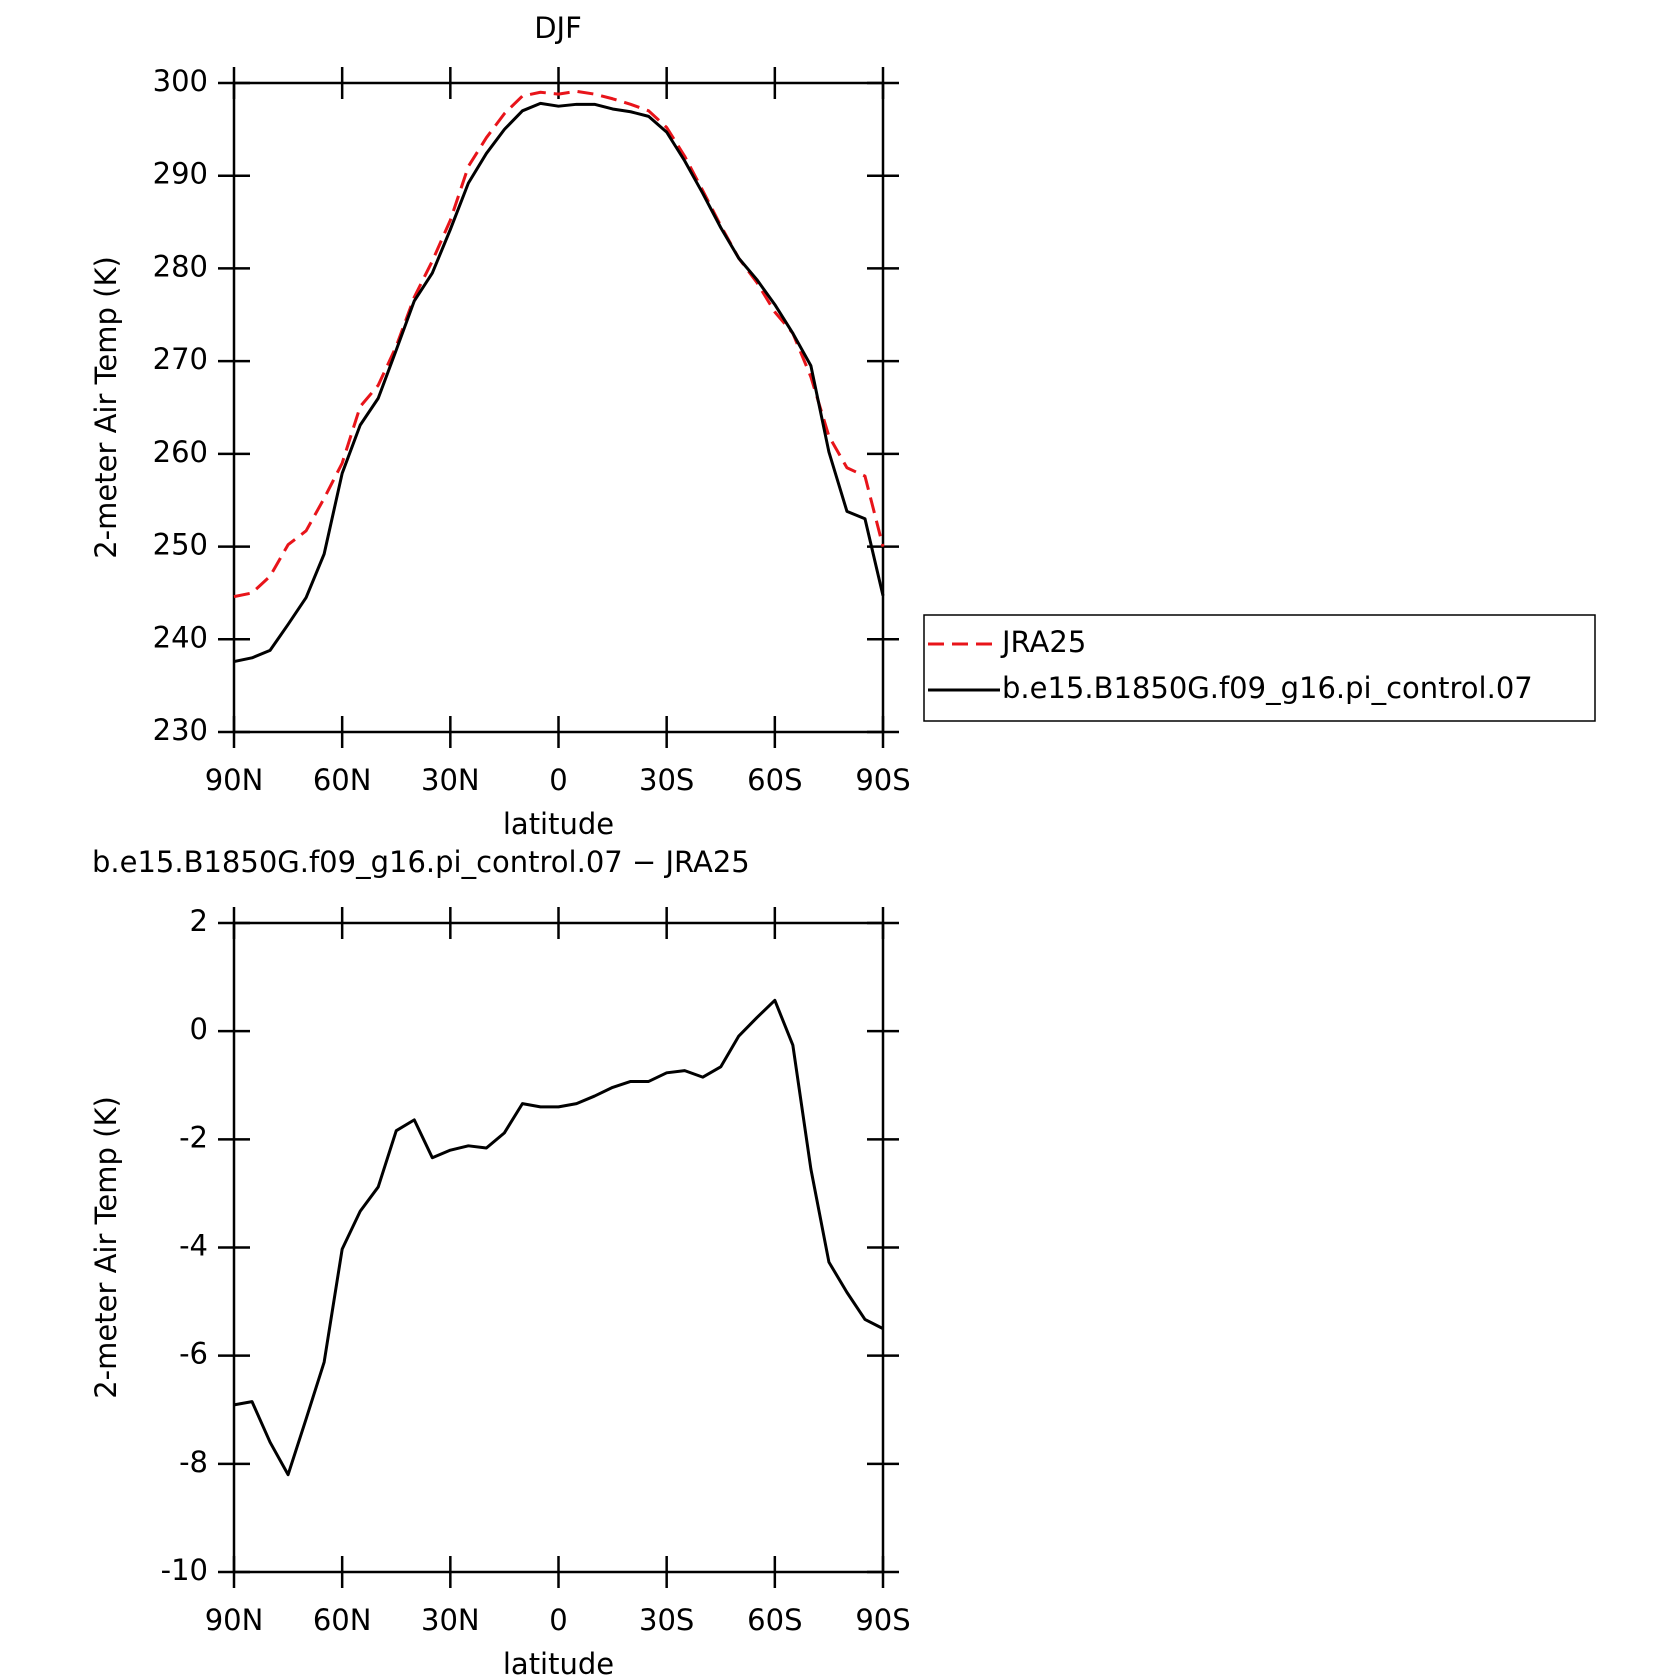 The width and height of the screenshot is (1680, 1680). I want to click on y-tick-label: 2, so click(199, 921).